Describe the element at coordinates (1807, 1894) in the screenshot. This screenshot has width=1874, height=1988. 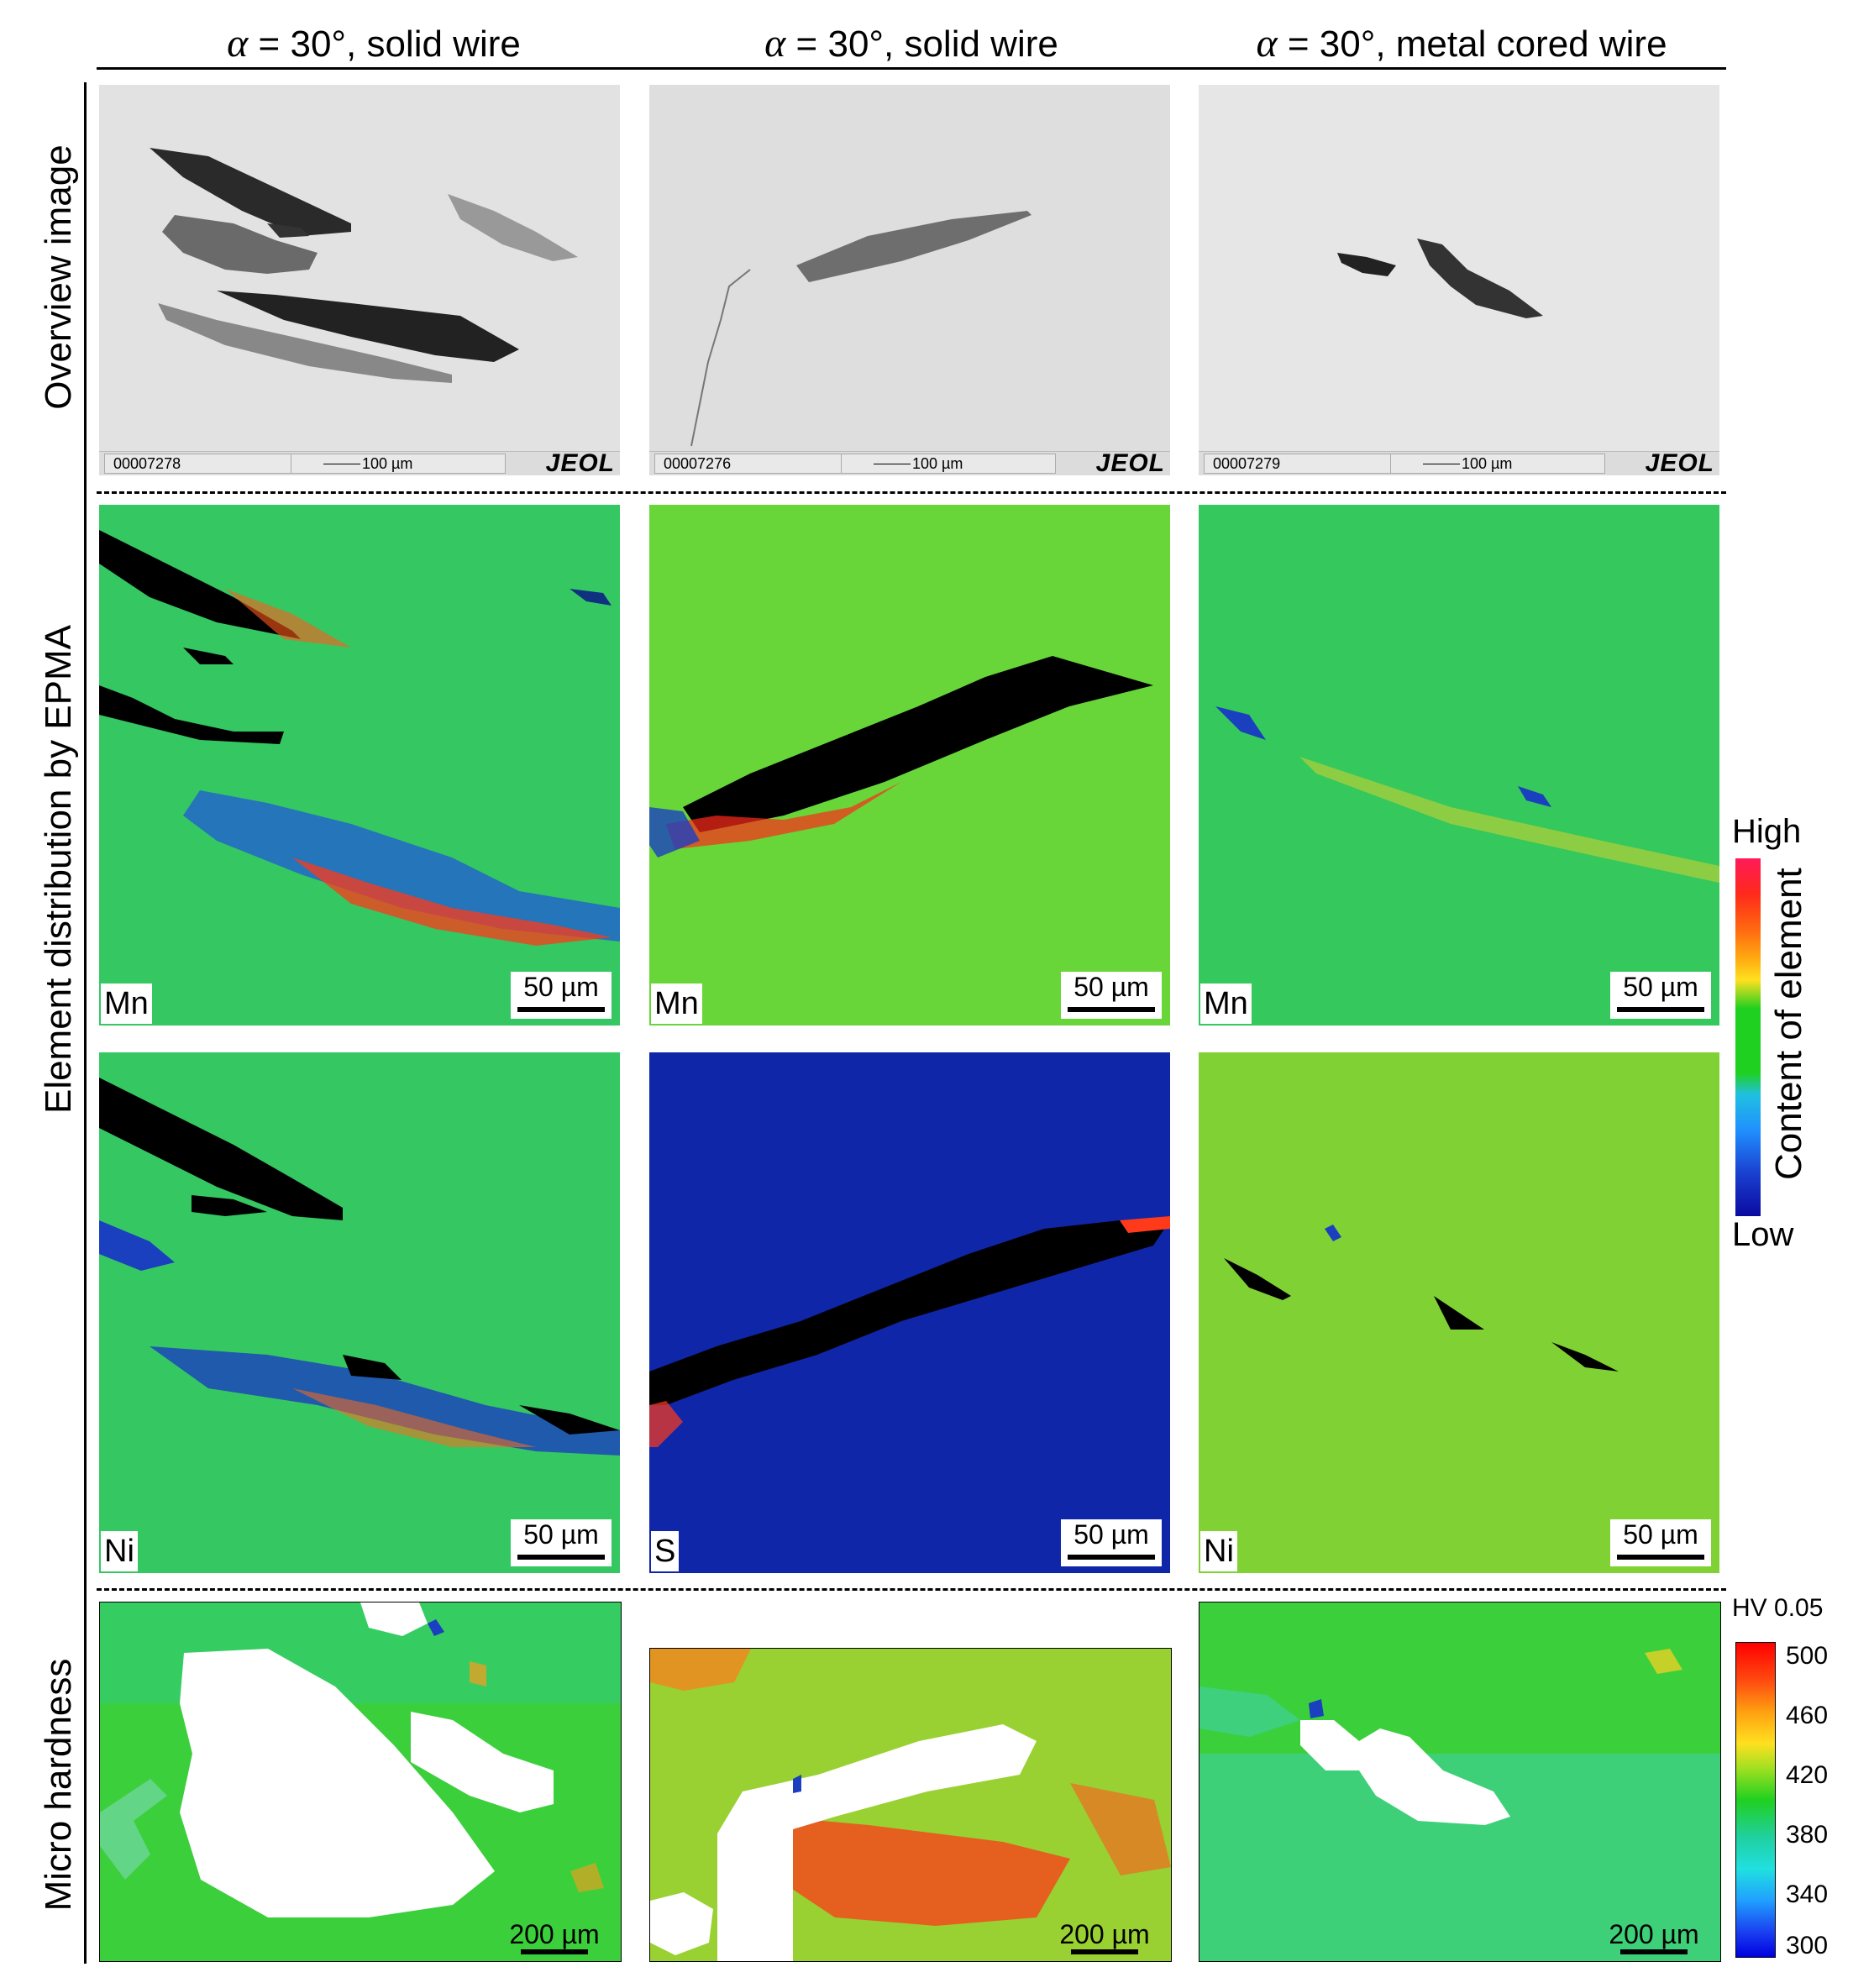
I see `hardness-tick: 340` at that location.